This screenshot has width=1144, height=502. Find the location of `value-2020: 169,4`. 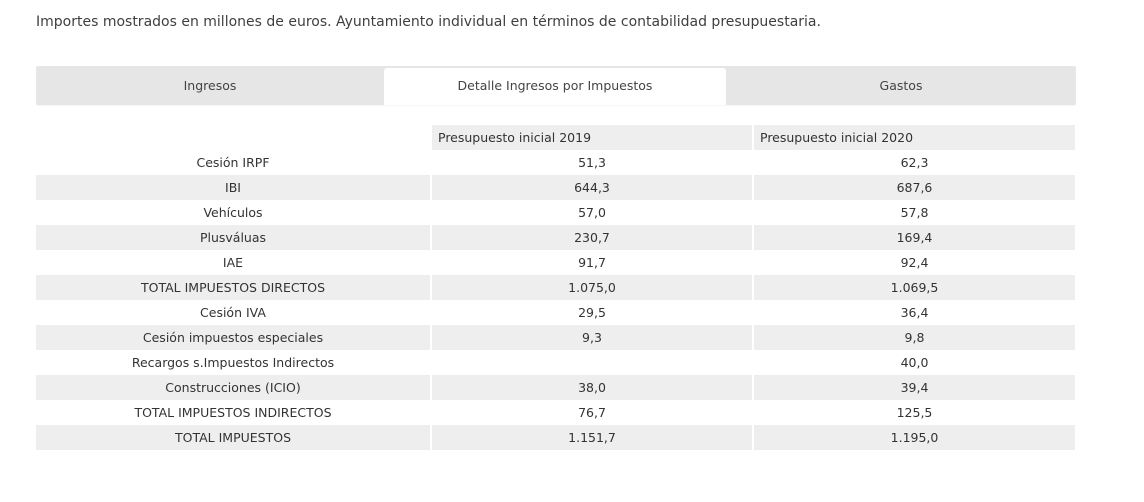

value-2020: 169,4 is located at coordinates (913, 237).